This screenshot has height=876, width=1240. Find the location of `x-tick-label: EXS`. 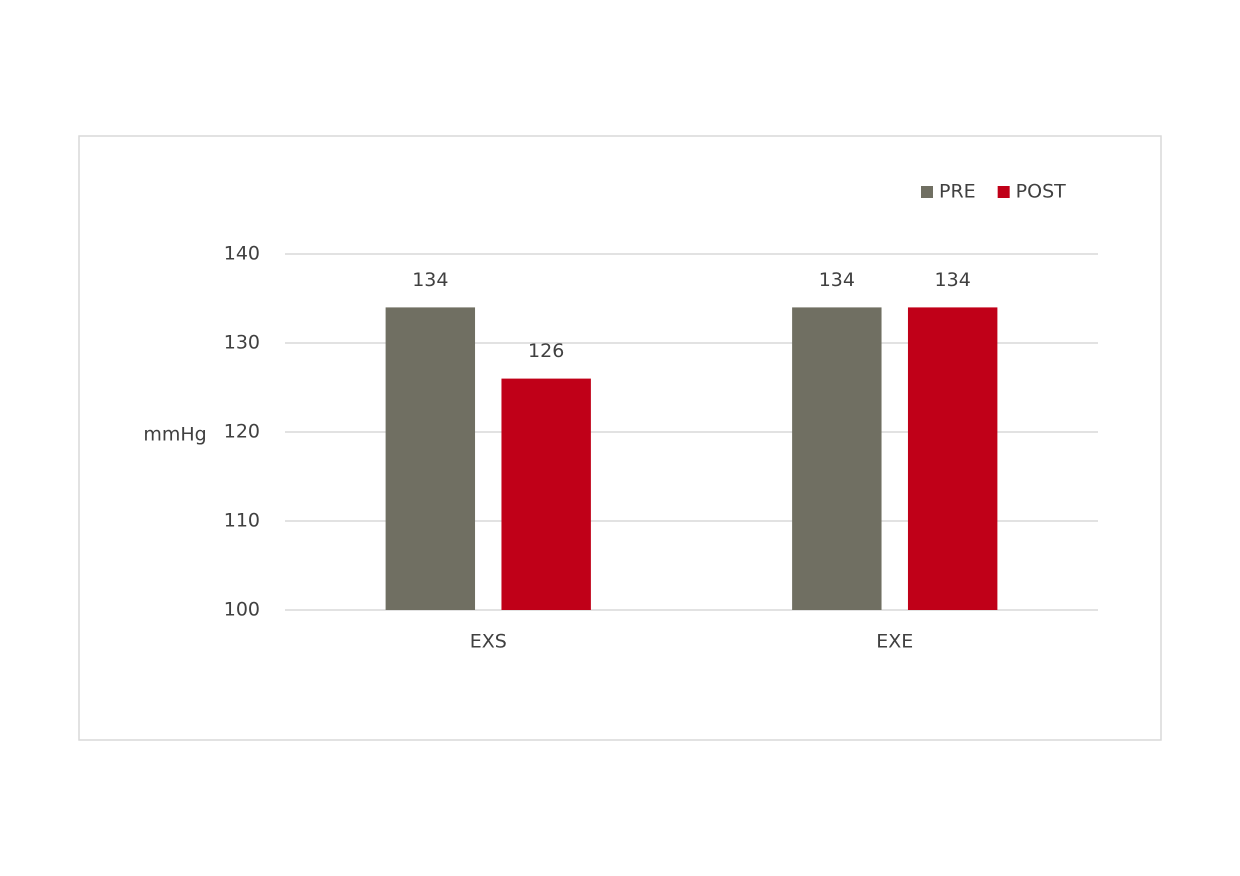

x-tick-label: EXS is located at coordinates (488, 642).